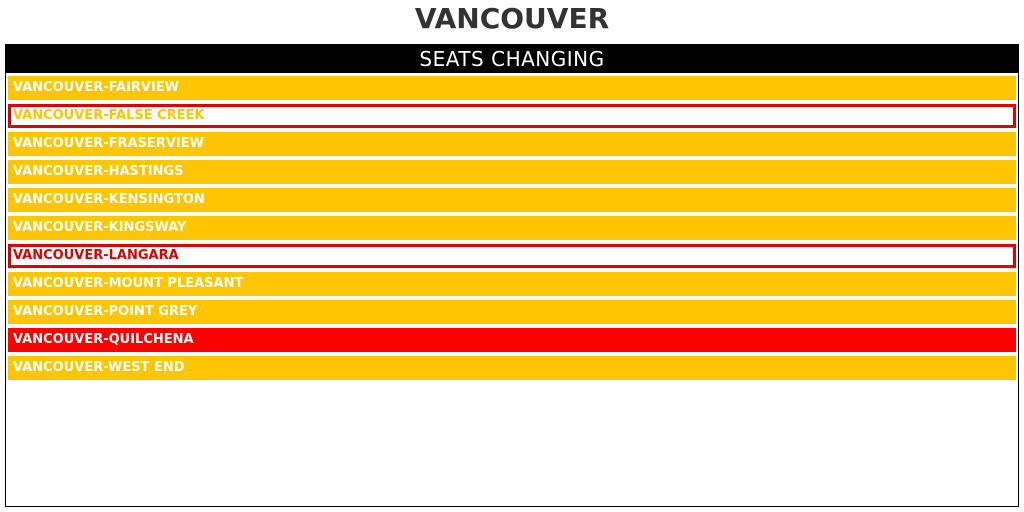 This screenshot has width=1024, height=512. What do you see at coordinates (108, 143) in the screenshot?
I see `riding-name: VANCOUVER-FRASERVIEW` at bounding box center [108, 143].